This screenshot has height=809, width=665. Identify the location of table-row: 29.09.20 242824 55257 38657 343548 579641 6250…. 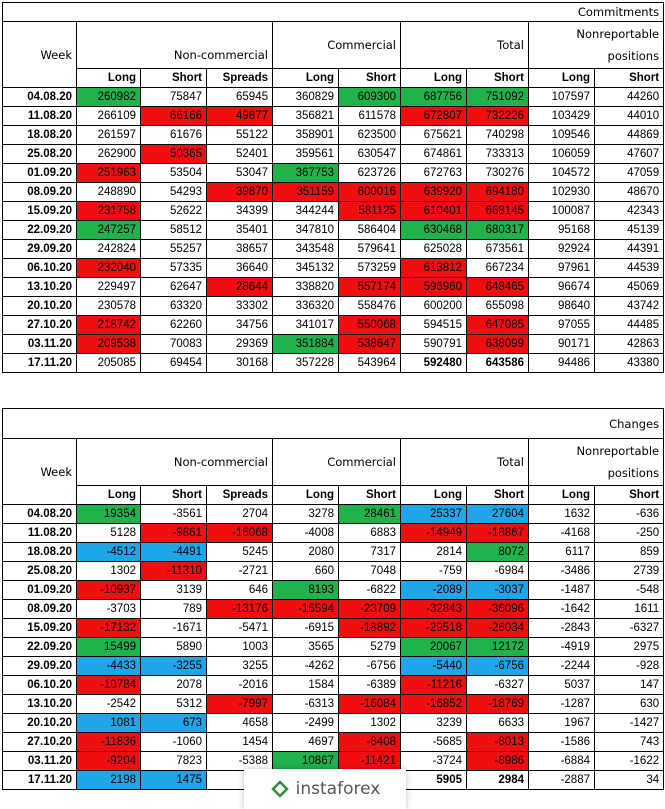
(333, 249).